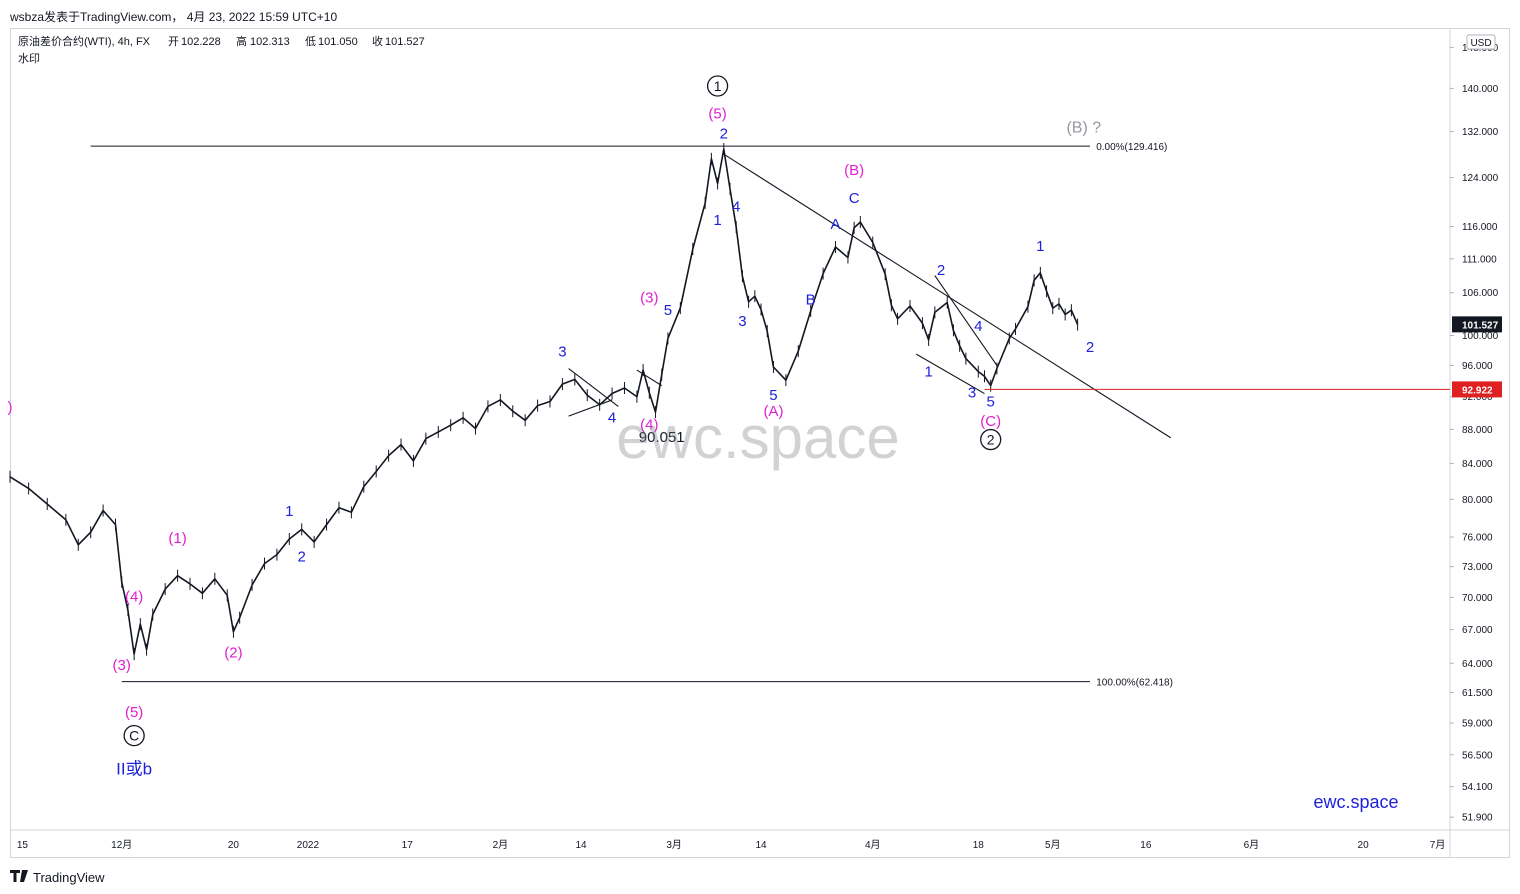  I want to click on low-value: 101.050, so click(338, 42).